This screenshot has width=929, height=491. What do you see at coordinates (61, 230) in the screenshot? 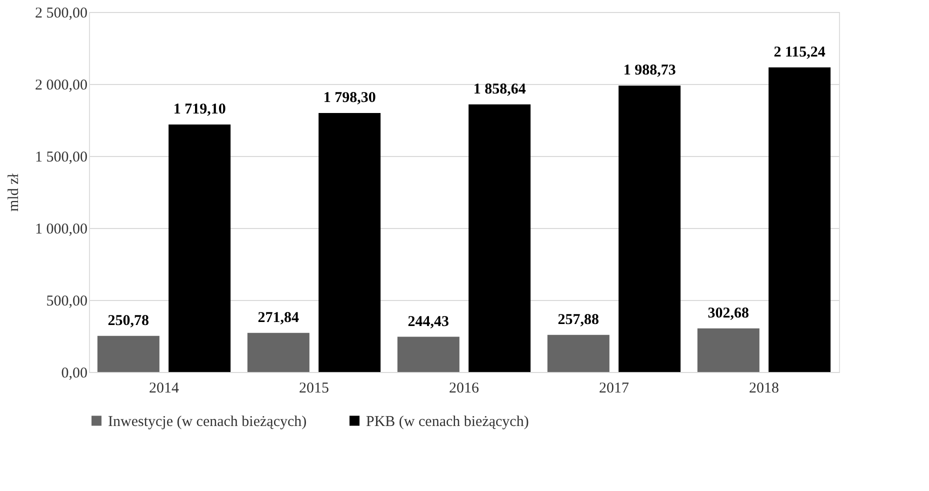
I see `y-tick-label: 1 000,00` at bounding box center [61, 230].